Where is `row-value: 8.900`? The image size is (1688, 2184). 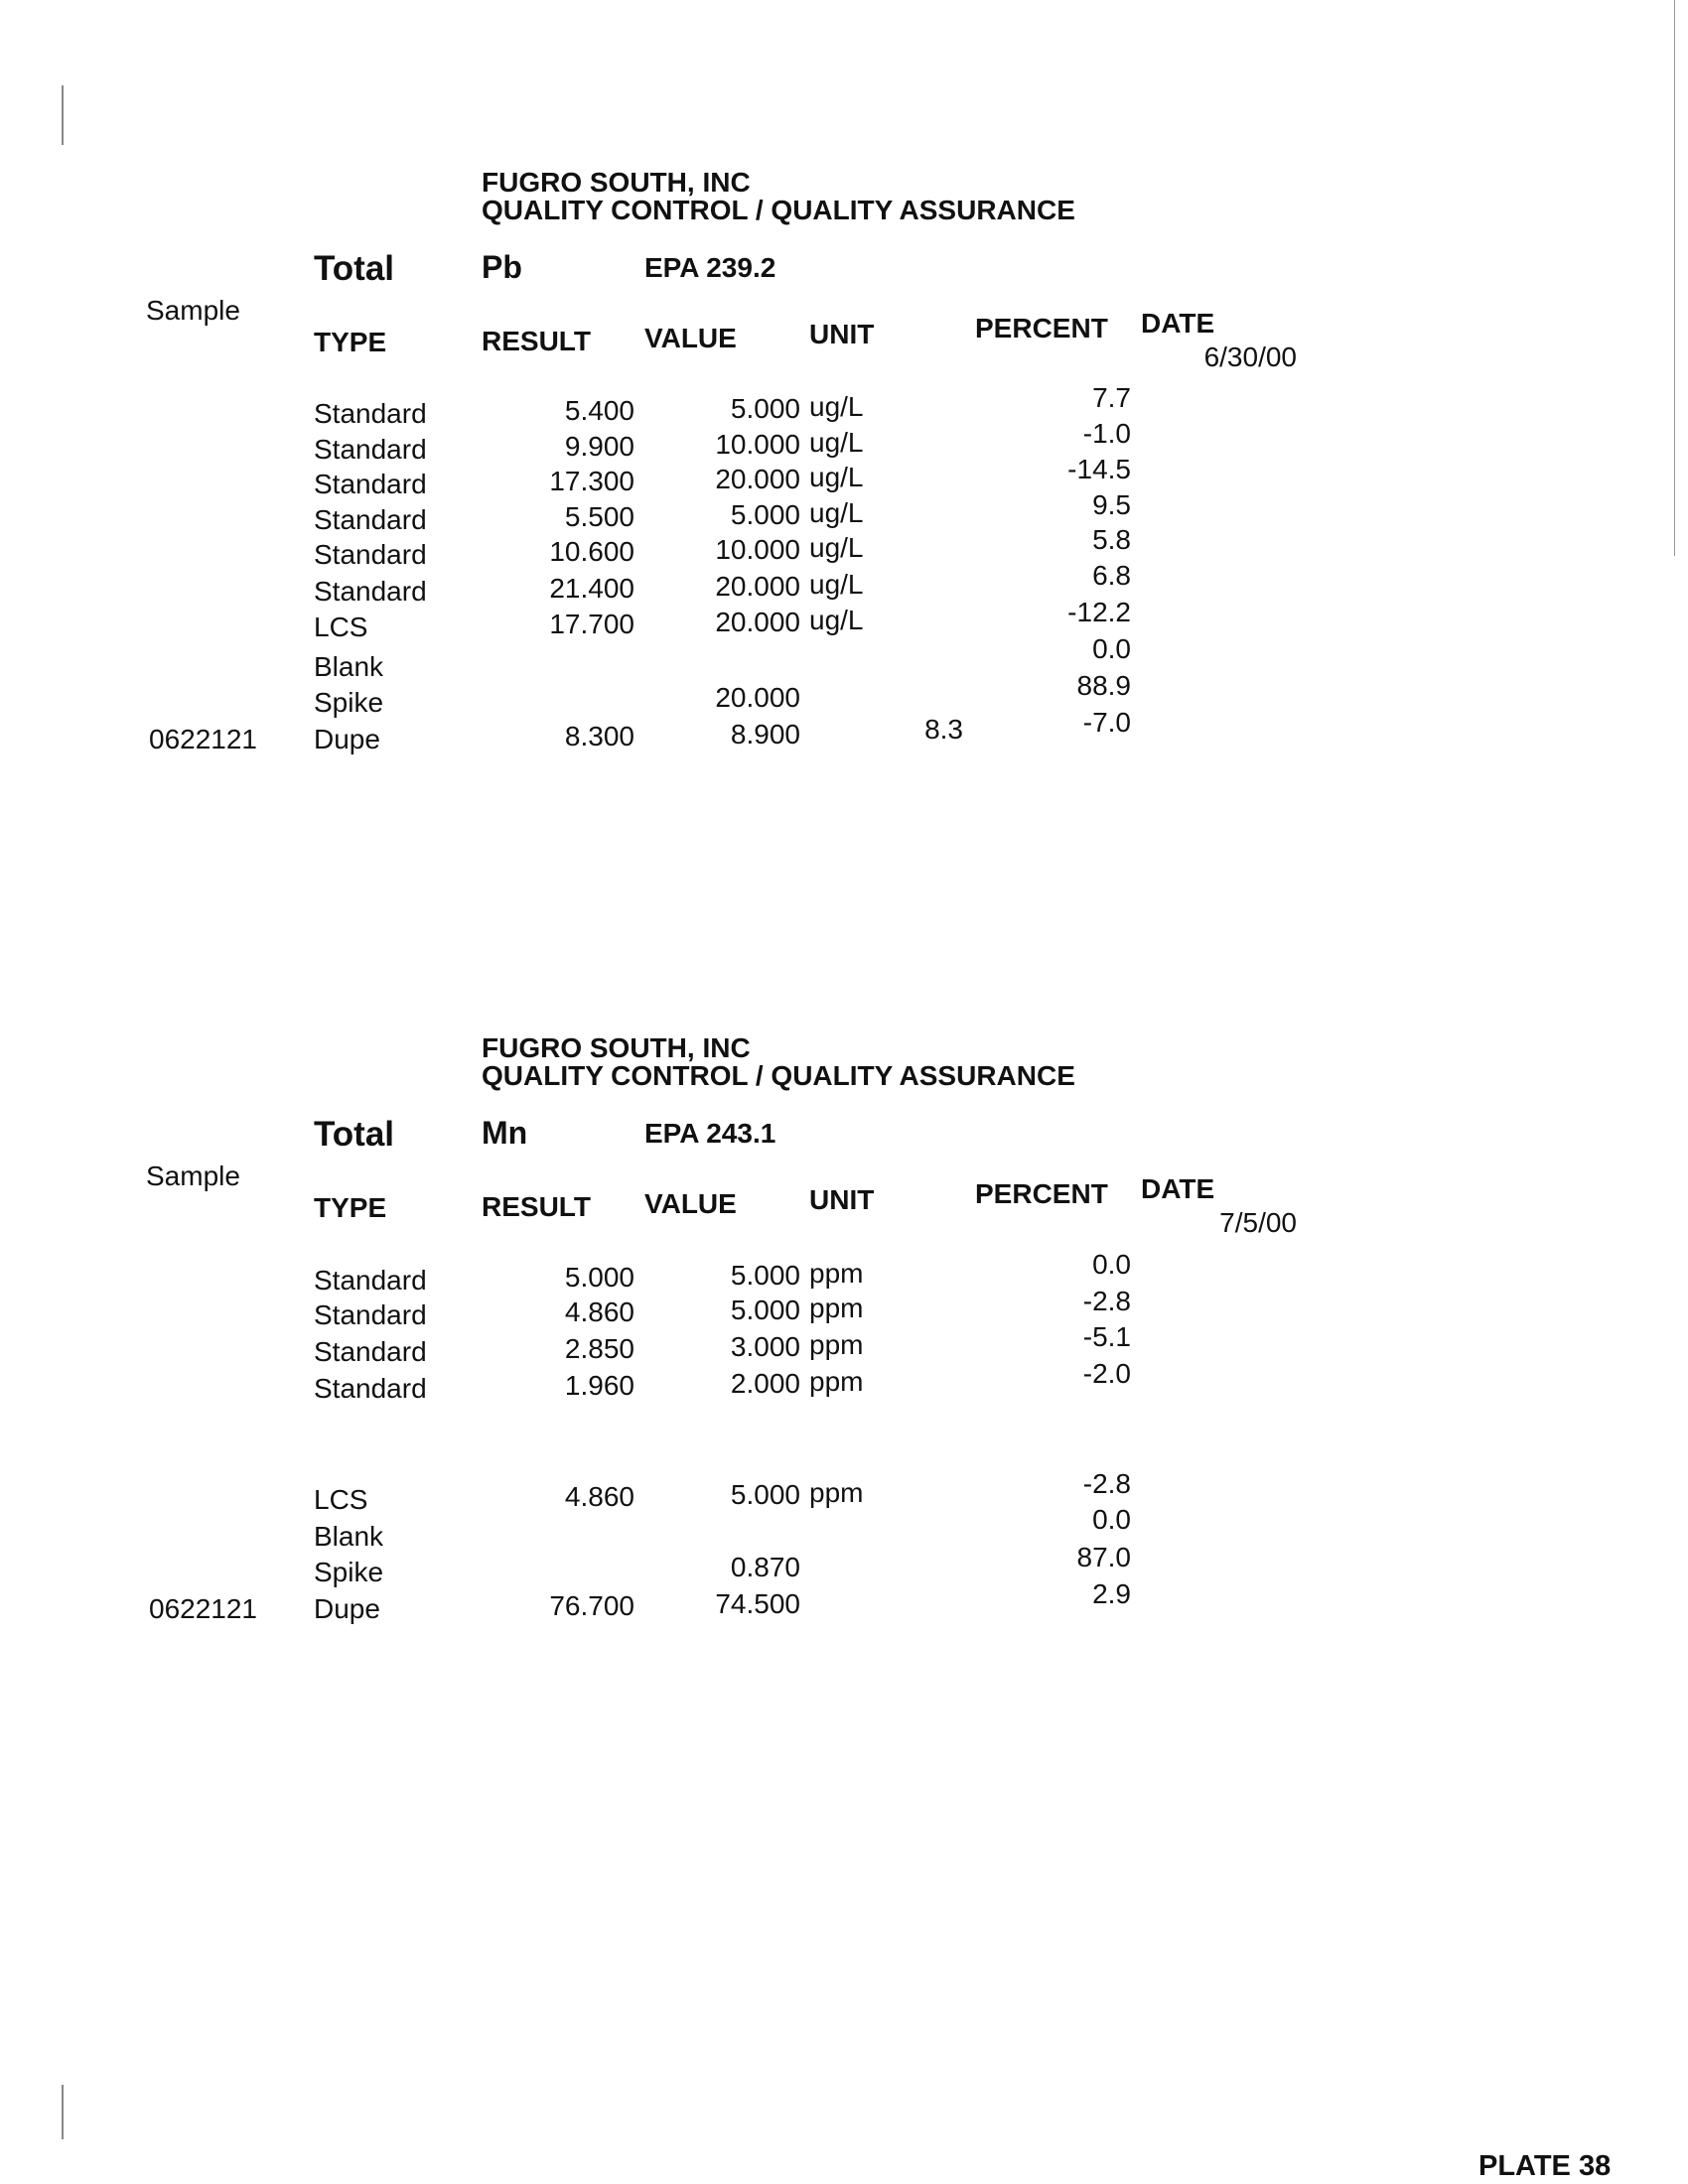
row-value: 8.900 is located at coordinates (765, 734).